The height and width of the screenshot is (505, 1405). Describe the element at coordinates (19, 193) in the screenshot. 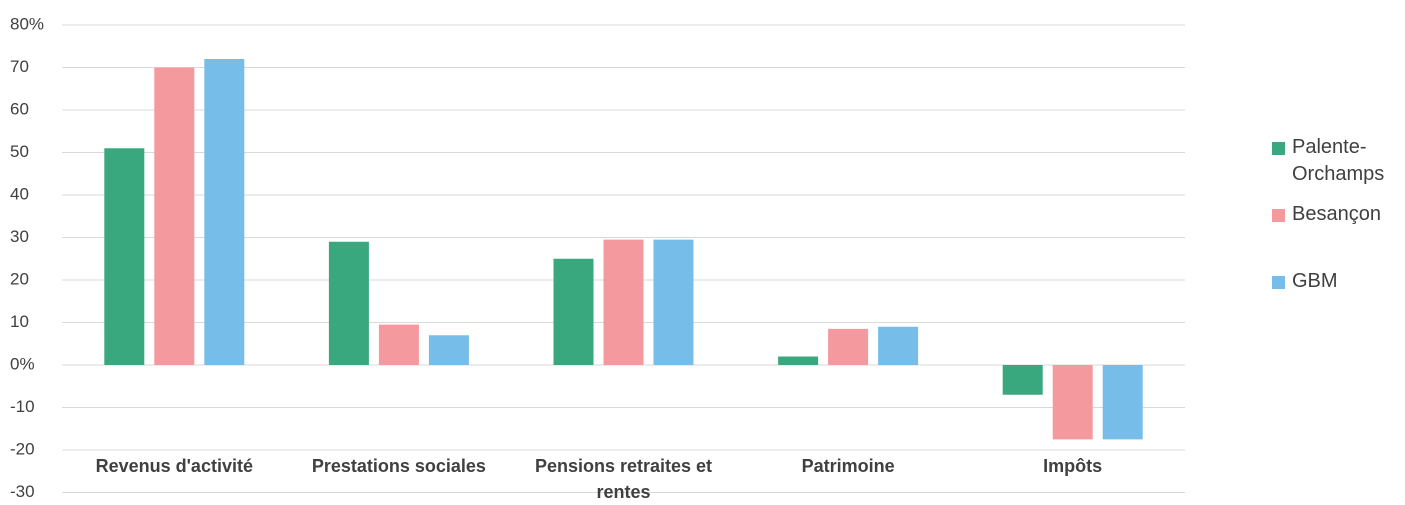

I see `y-tick-label: 40` at that location.